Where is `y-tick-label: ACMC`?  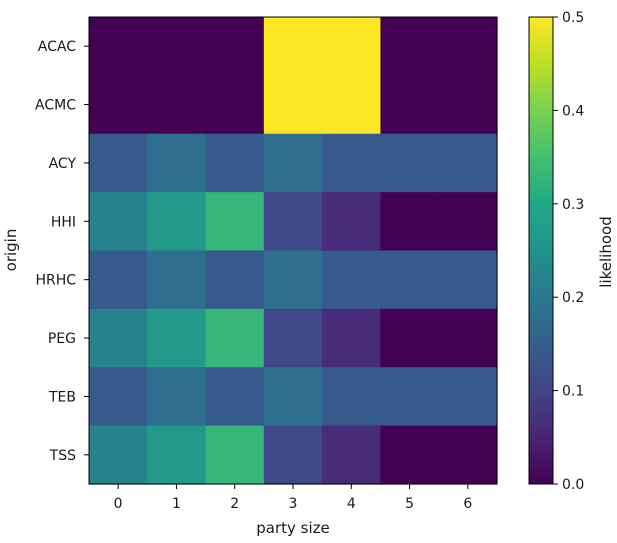 y-tick-label: ACMC is located at coordinates (55, 106).